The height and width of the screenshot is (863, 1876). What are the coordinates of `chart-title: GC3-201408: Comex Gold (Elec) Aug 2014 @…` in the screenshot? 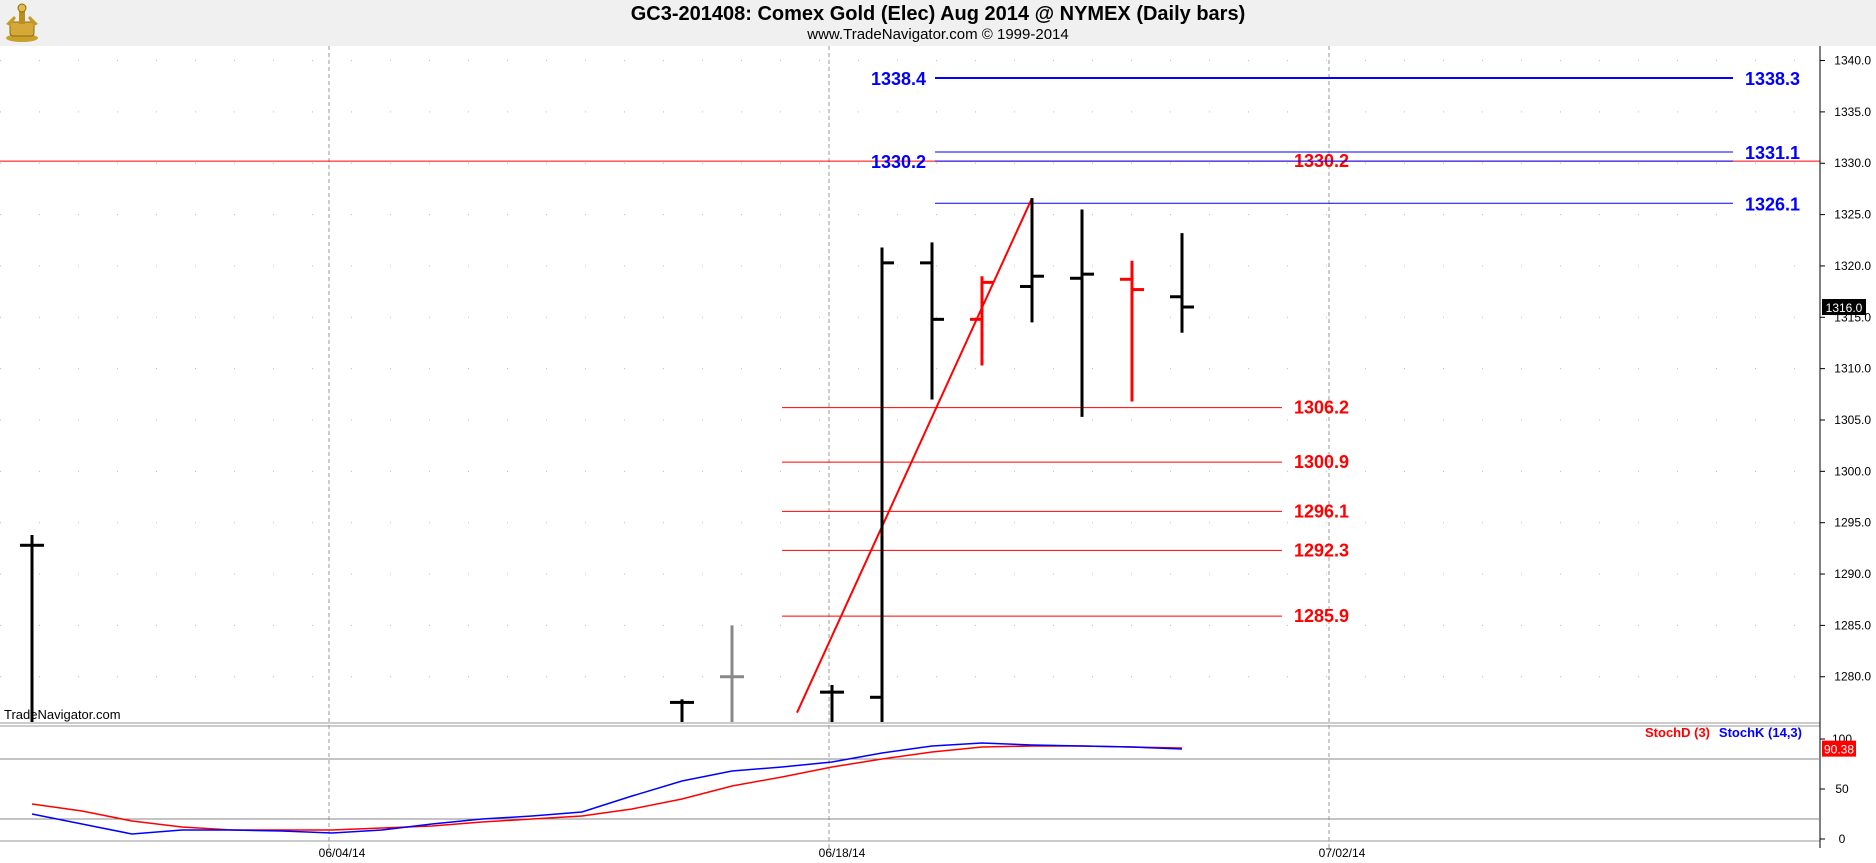 It's located at (938, 14).